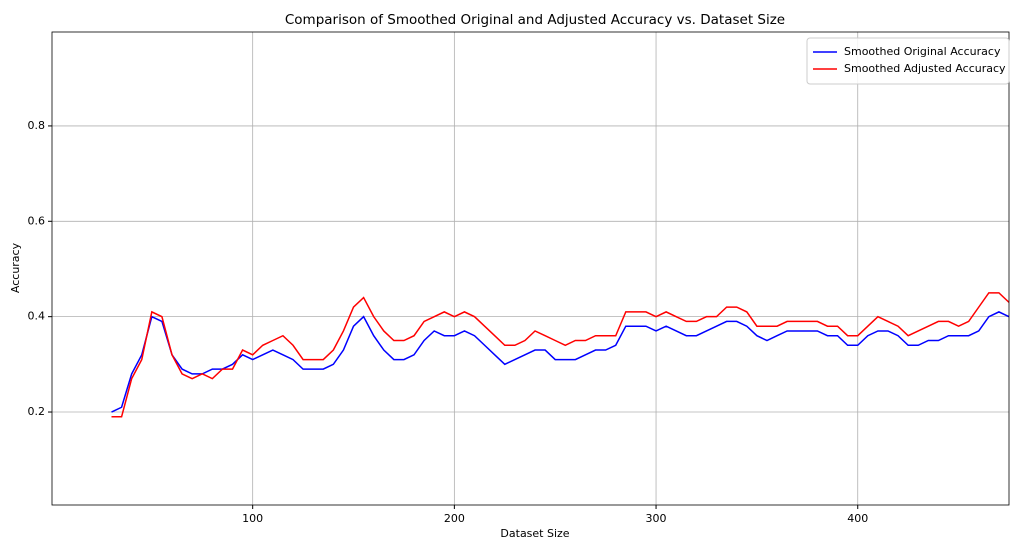 The height and width of the screenshot is (539, 1010). What do you see at coordinates (37, 125) in the screenshot?
I see `y-tick-label: 0.8` at bounding box center [37, 125].